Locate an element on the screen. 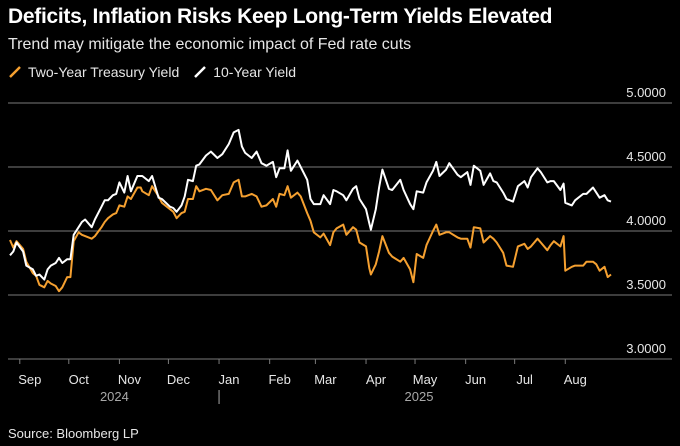 Image resolution: width=680 pixels, height=446 pixels. chart-legend: Two-Year Treasury Yield 10-Year Yield is located at coordinates (159, 72).